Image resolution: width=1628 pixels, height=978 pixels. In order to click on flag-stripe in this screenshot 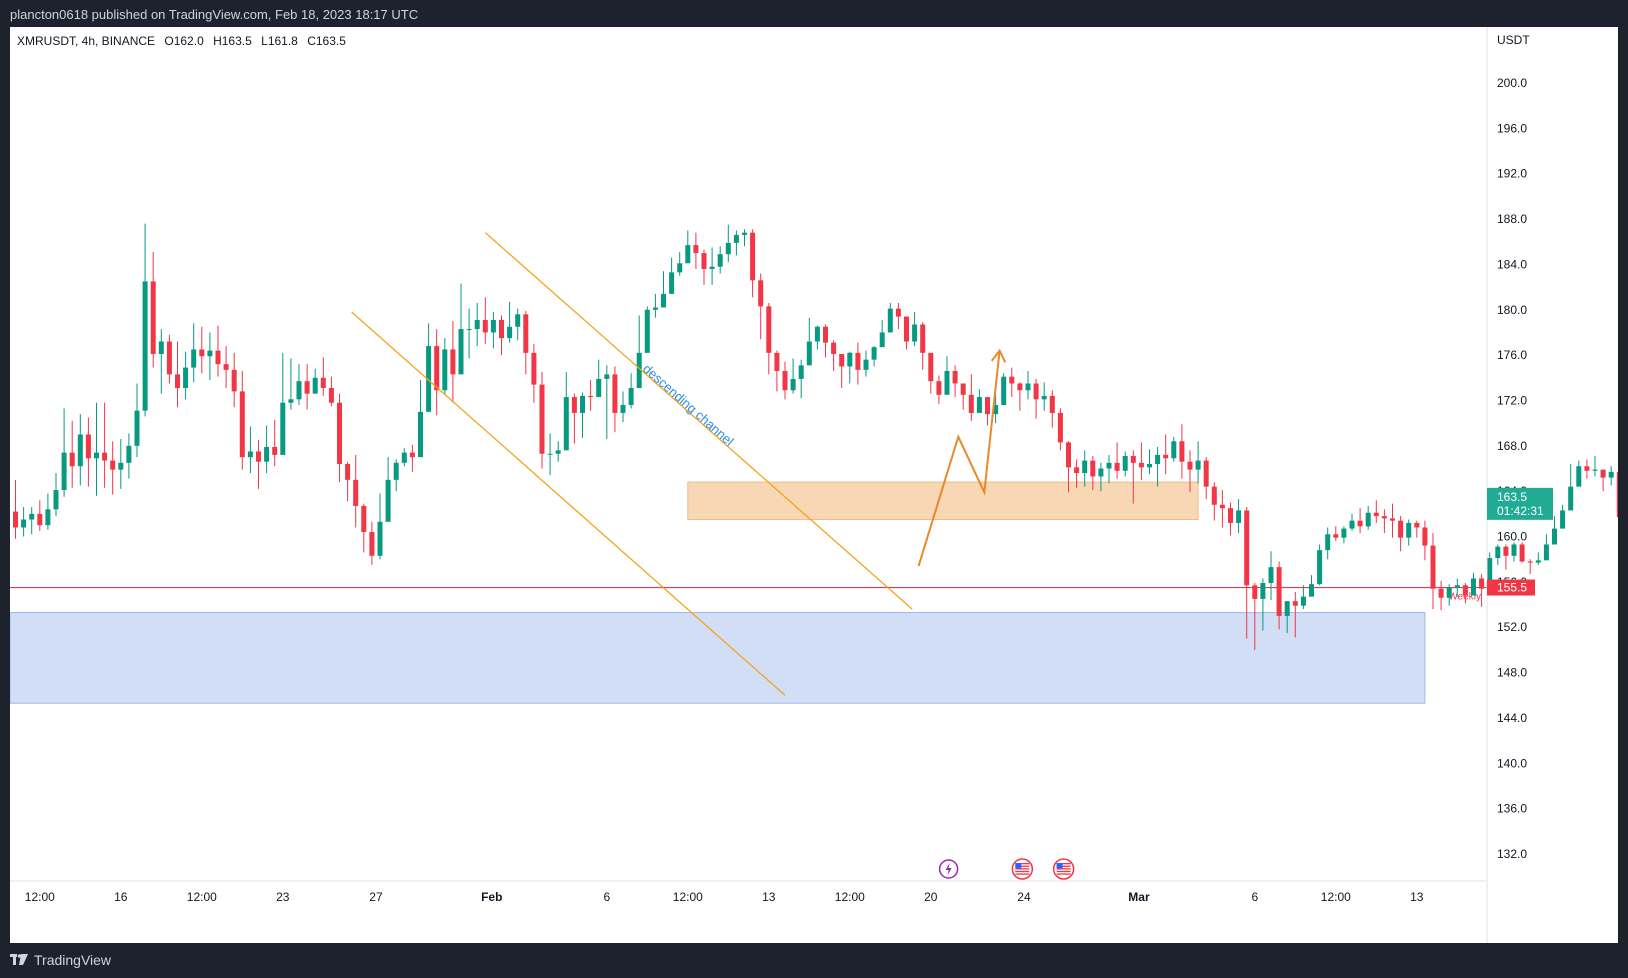, I will do `click(1063, 871)`.